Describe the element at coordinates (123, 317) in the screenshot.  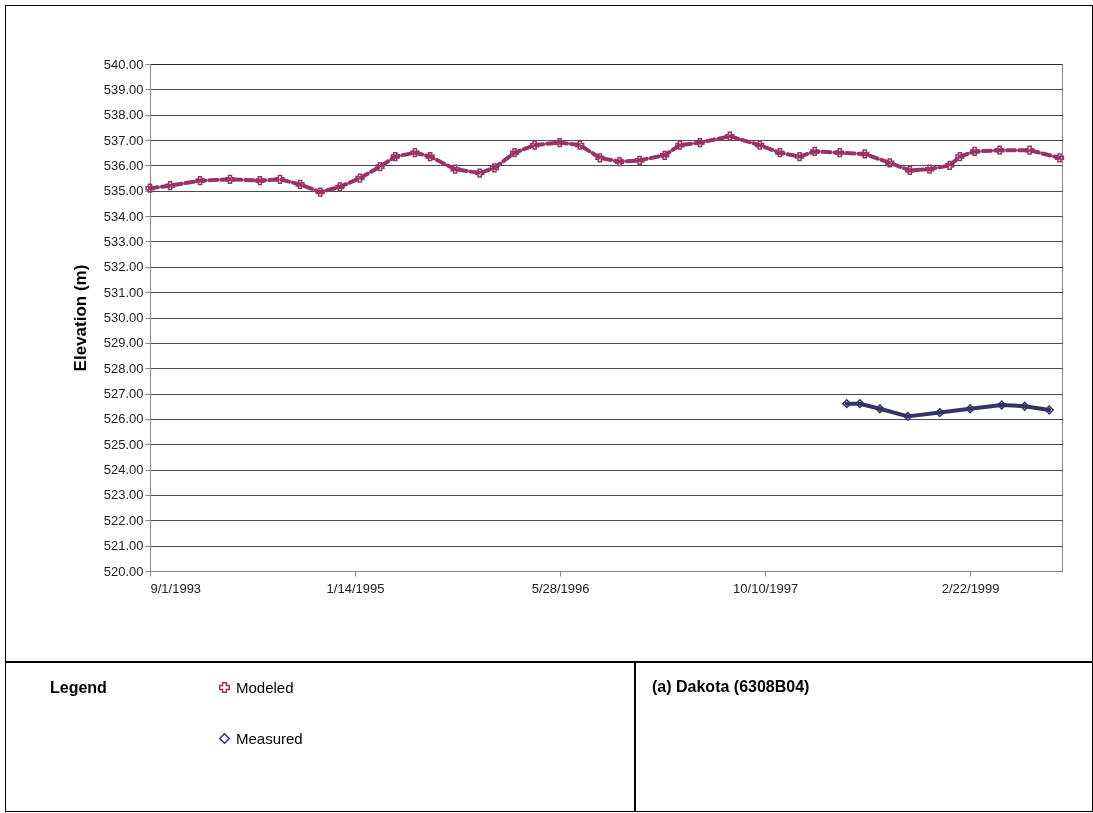
I see `y-tick-label: 530.00` at that location.